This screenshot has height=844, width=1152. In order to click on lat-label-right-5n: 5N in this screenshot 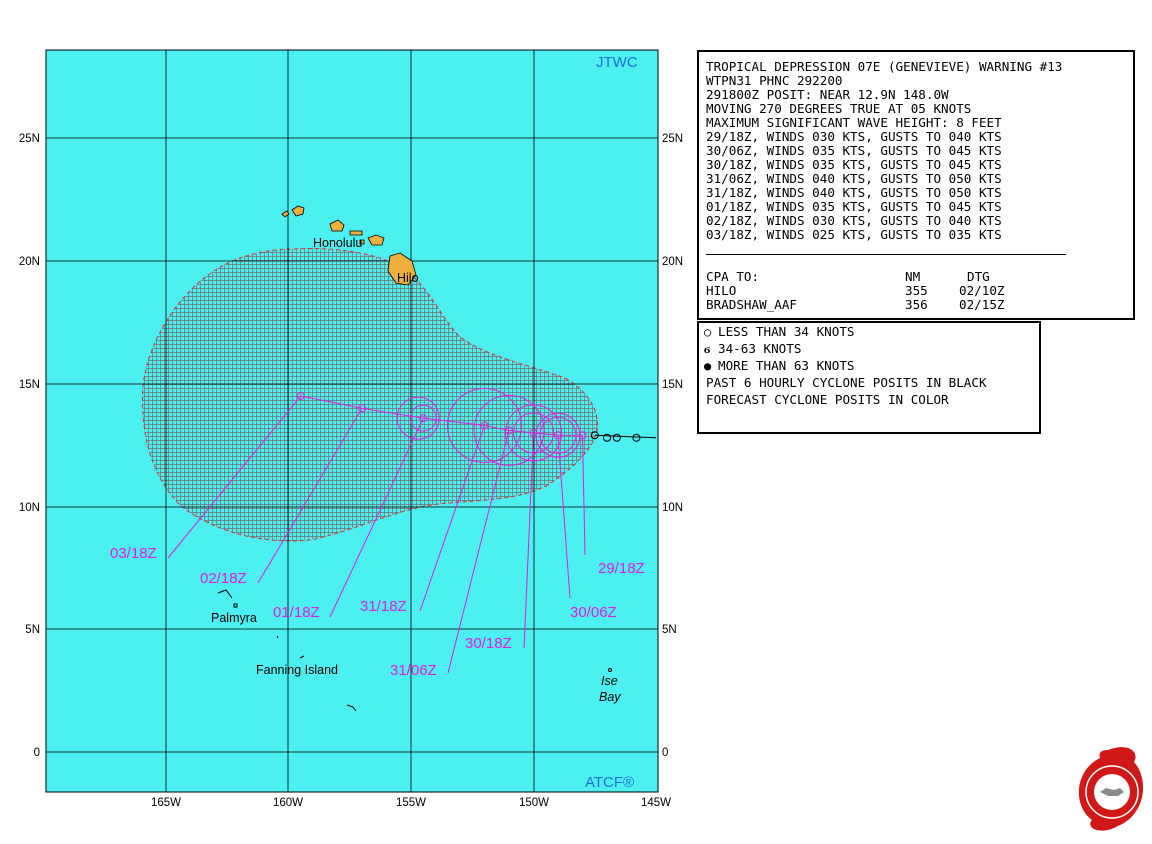, I will do `click(669, 630)`.